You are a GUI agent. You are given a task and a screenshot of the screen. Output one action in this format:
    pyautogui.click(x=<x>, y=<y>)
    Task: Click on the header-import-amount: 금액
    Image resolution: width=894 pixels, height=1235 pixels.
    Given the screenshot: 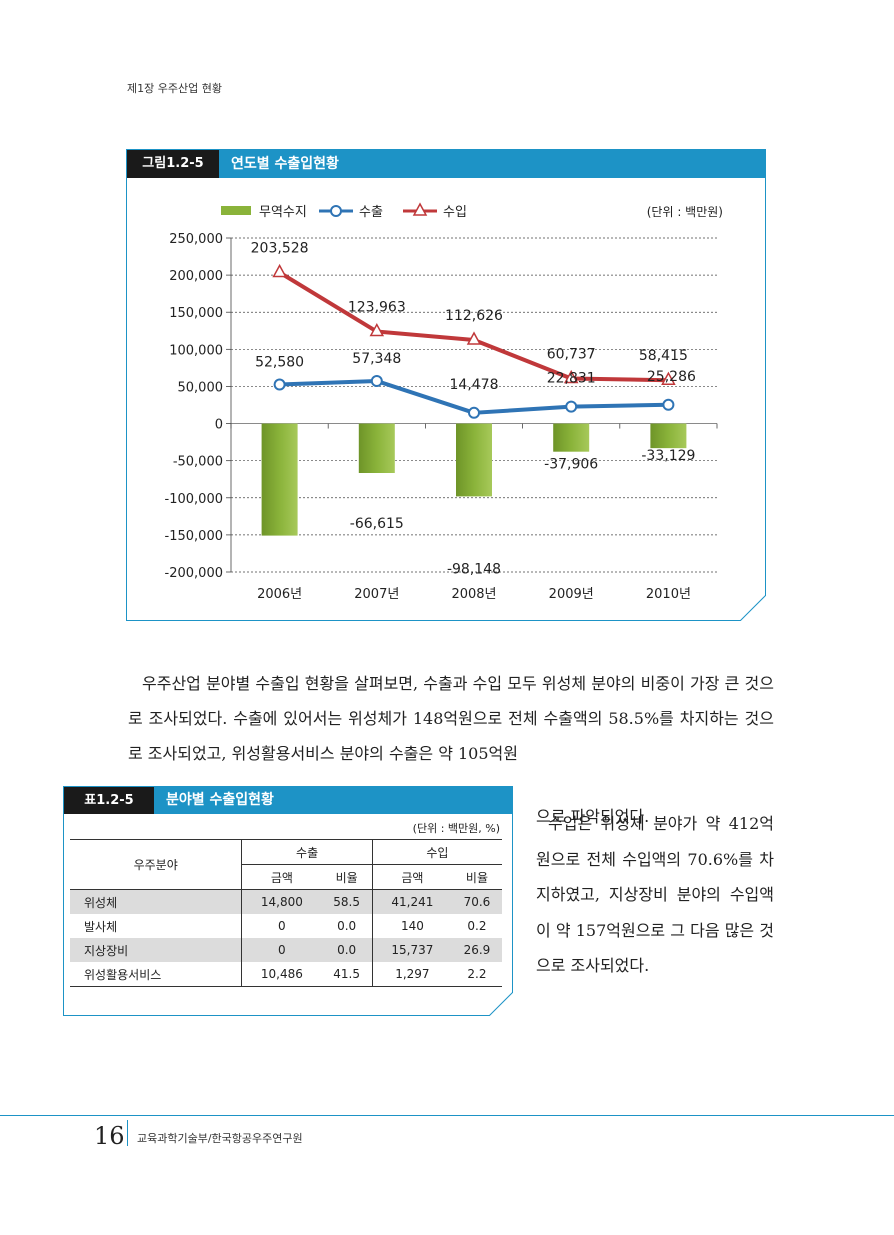 What is the action you would take?
    pyautogui.click(x=412, y=877)
    